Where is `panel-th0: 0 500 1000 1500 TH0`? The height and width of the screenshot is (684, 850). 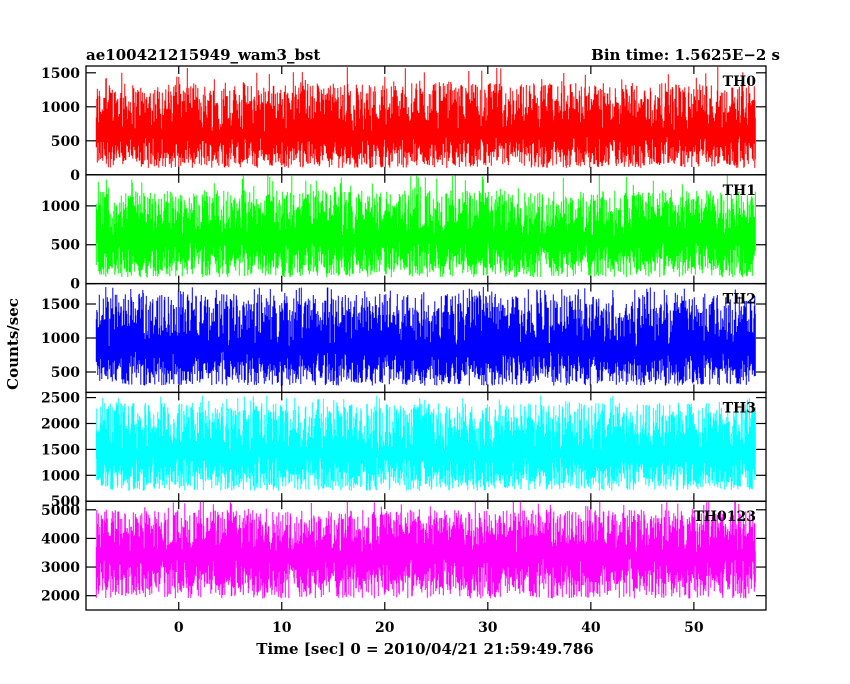
panel-th0: 0 500 1000 1500 TH0 is located at coordinates (404, 124).